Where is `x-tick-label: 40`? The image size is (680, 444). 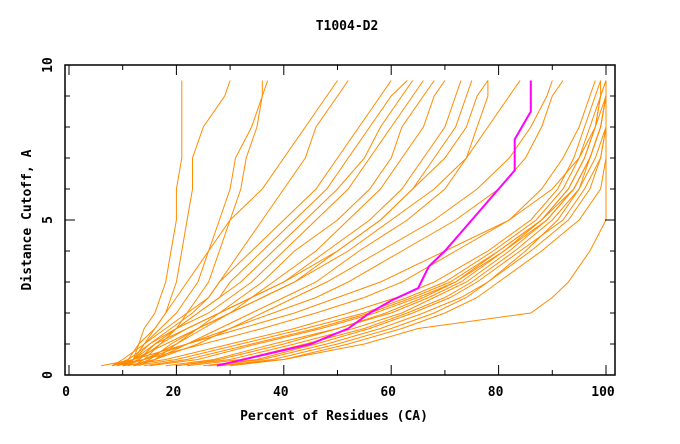
x-tick-label: 40 is located at coordinates (281, 392).